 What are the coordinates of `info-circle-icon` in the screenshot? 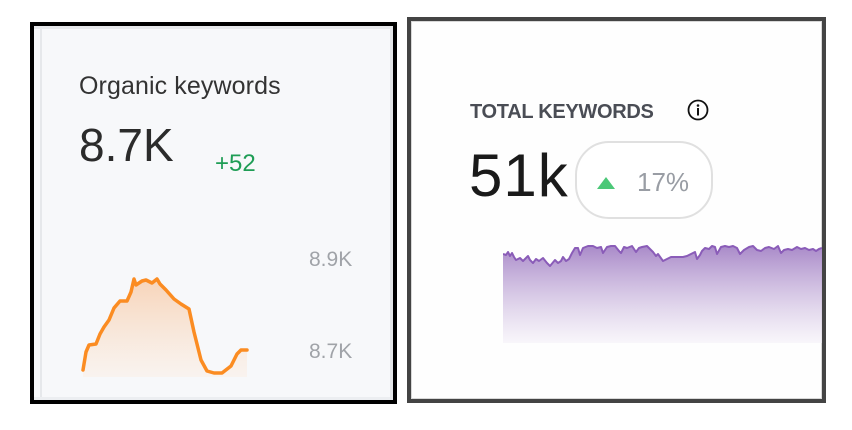 It's located at (698, 110).